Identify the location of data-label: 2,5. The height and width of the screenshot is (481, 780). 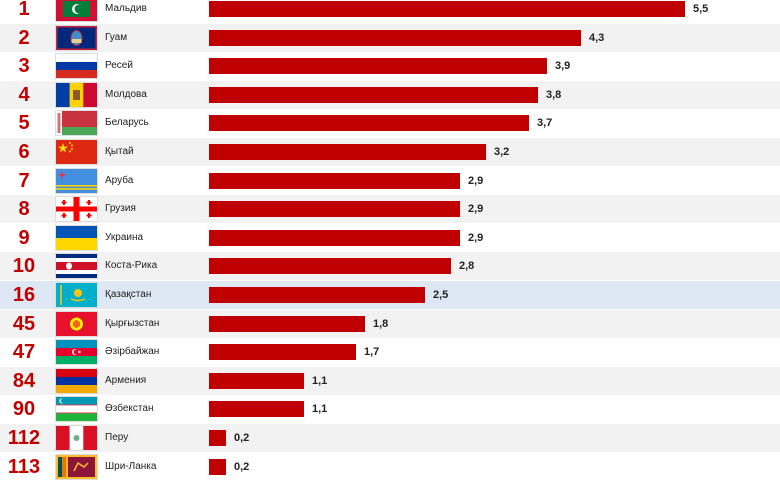
(441, 295).